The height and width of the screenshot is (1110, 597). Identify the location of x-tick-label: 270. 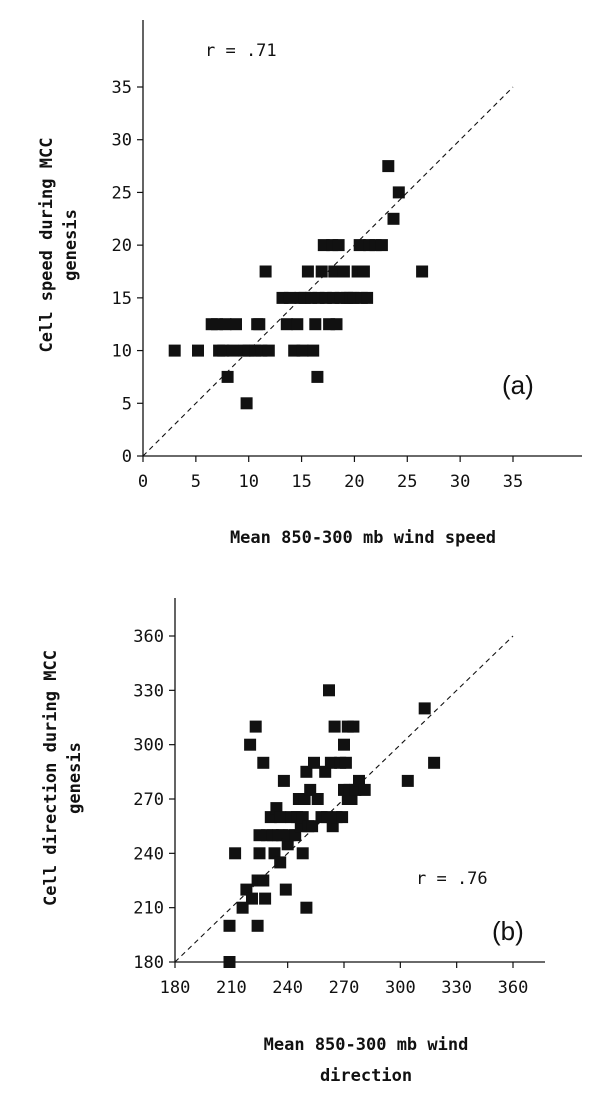
(344, 988).